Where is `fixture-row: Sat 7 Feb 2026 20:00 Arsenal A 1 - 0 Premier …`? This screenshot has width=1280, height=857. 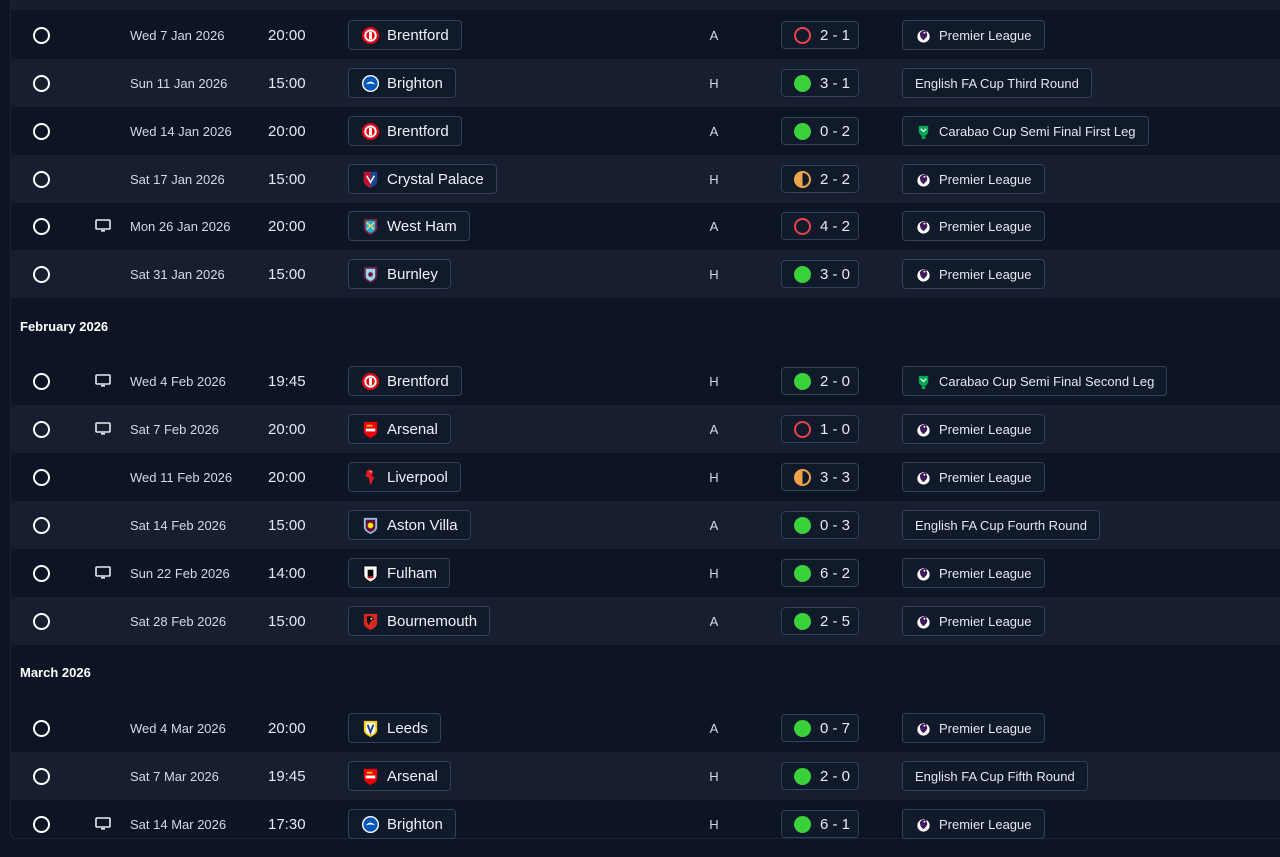
fixture-row: Sat 7 Feb 2026 20:00 Arsenal A 1 - 0 Premier … is located at coordinates (645, 429).